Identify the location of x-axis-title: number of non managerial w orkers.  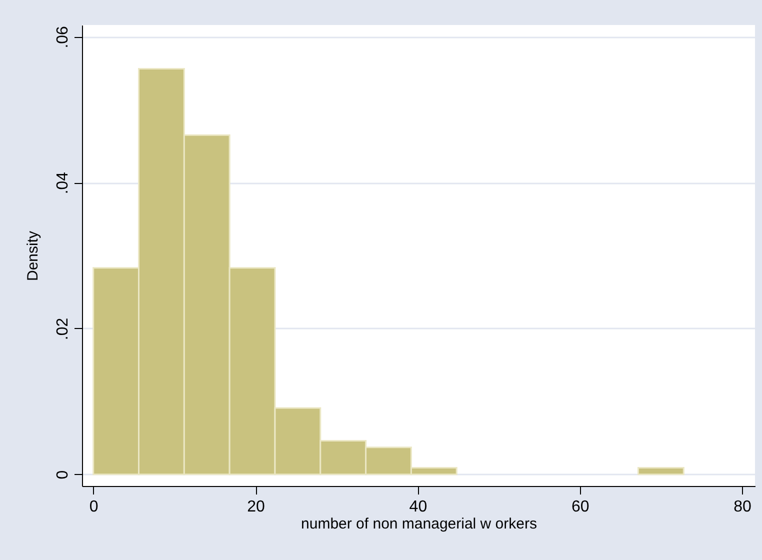
(419, 524).